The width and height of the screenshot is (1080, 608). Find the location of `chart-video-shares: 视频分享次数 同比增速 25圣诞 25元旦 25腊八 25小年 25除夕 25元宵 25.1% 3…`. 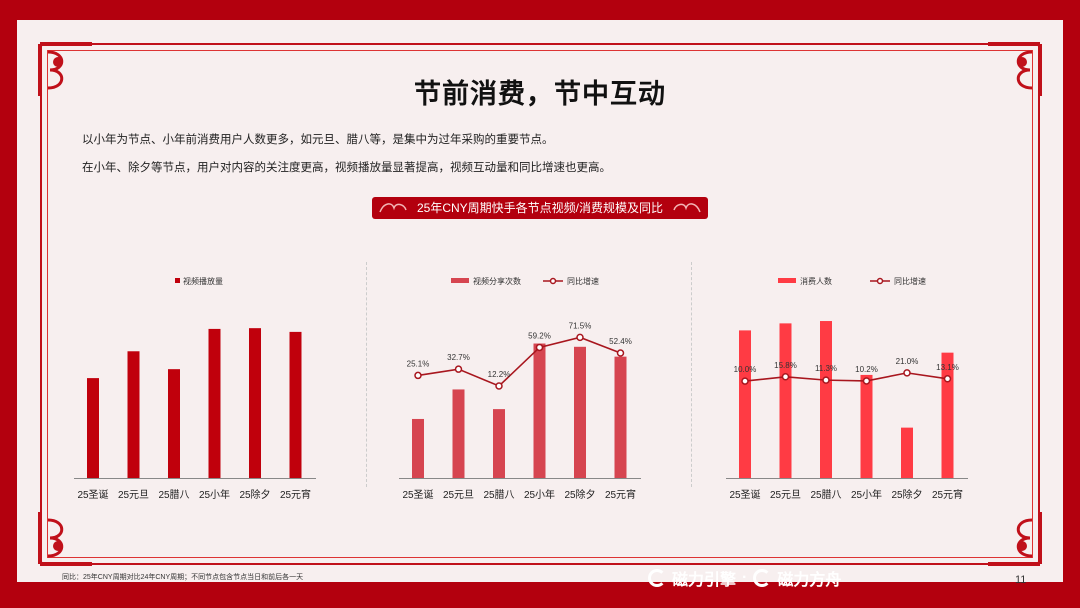

chart-video-shares: 视频分享次数 同比增速 25圣诞 25元旦 25腊八 25小年 25除夕 25元宵 25.1% 3… is located at coordinates (520, 388).